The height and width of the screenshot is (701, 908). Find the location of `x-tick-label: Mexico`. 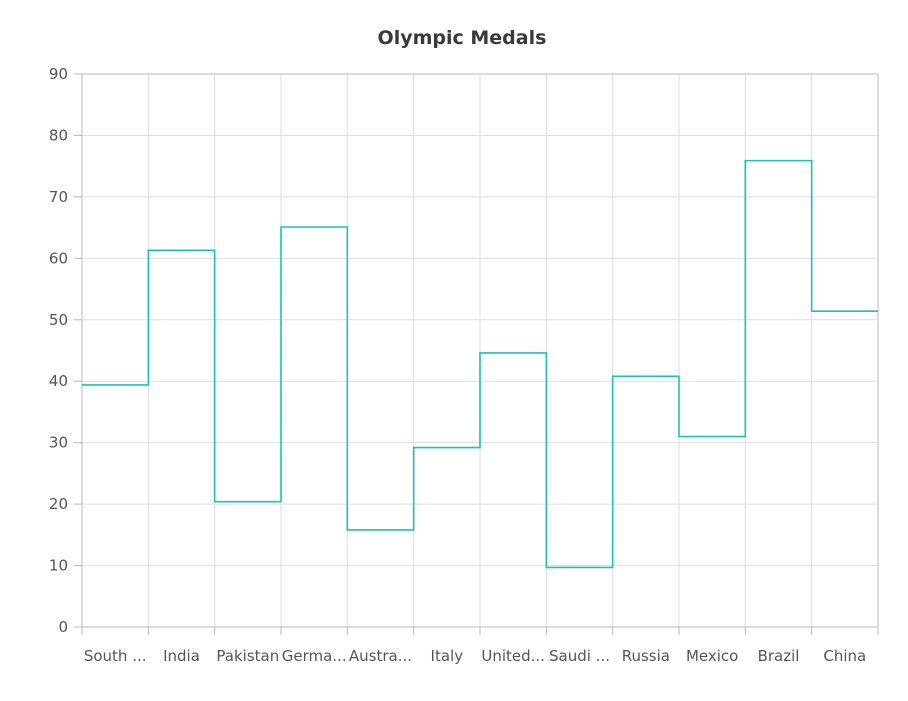

x-tick-label: Mexico is located at coordinates (712, 656).